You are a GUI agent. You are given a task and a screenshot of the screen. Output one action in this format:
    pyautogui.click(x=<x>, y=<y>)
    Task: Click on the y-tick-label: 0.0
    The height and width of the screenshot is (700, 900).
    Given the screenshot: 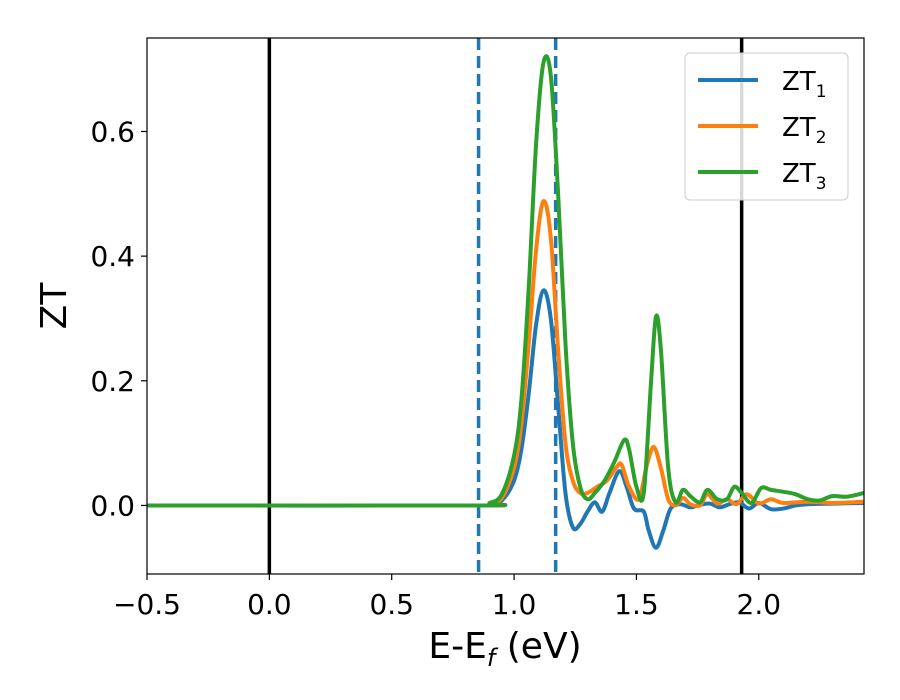 What is the action you would take?
    pyautogui.click(x=112, y=505)
    